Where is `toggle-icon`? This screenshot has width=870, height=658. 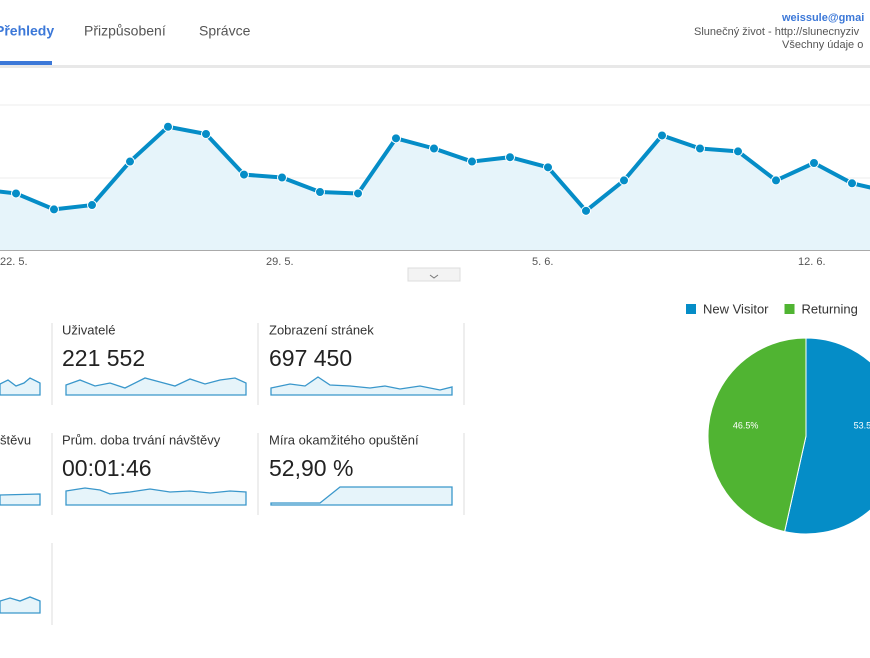 toggle-icon is located at coordinates (434, 276).